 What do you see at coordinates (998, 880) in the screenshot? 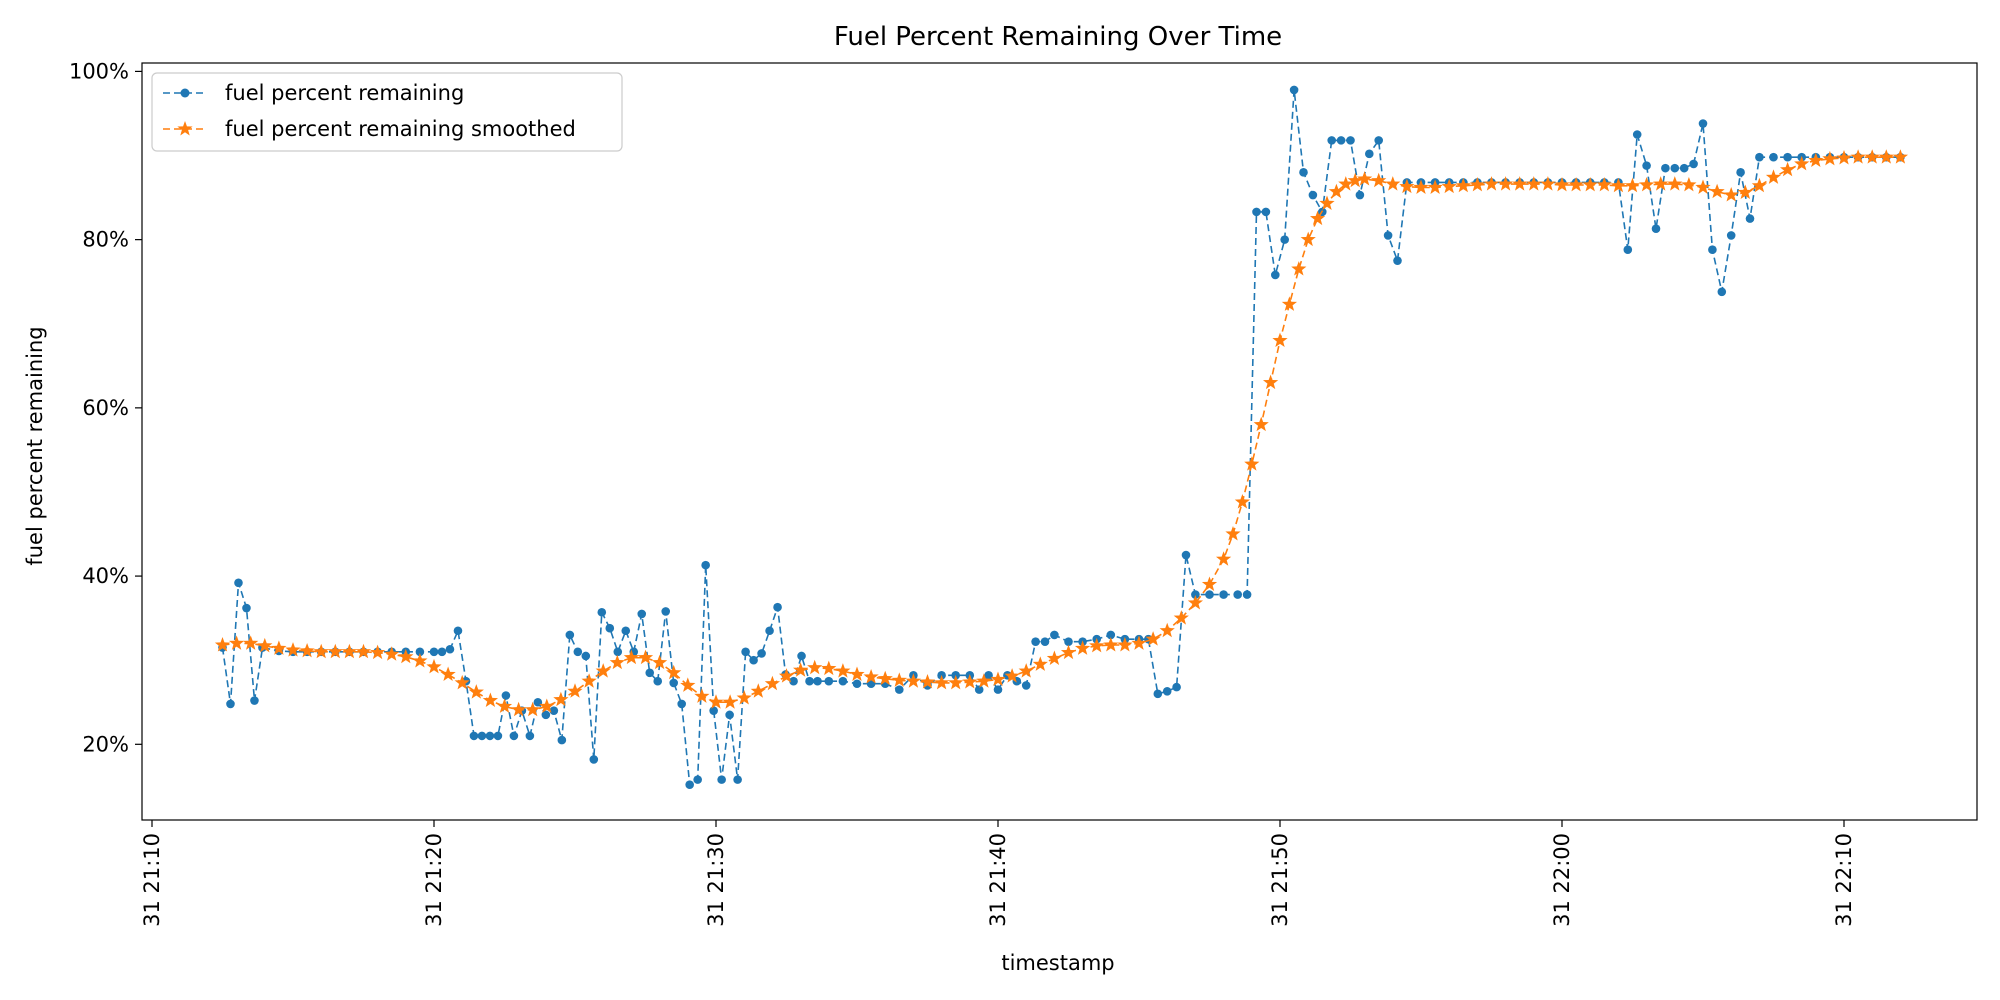
I see `x-tick-label: 31 21:40` at bounding box center [998, 880].